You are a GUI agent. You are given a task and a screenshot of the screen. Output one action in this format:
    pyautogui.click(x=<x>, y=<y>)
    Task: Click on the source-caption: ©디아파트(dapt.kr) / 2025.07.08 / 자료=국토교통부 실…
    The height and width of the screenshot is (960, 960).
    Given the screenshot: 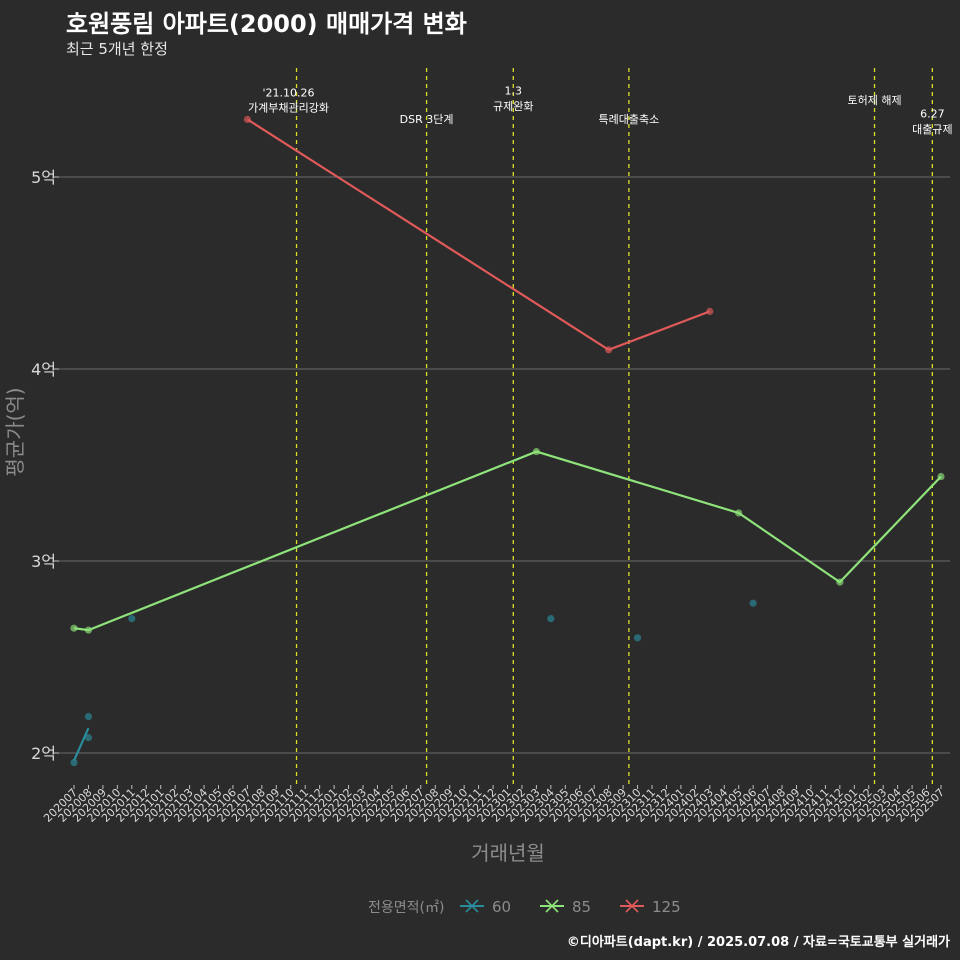 What is the action you would take?
    pyautogui.click(x=758, y=942)
    